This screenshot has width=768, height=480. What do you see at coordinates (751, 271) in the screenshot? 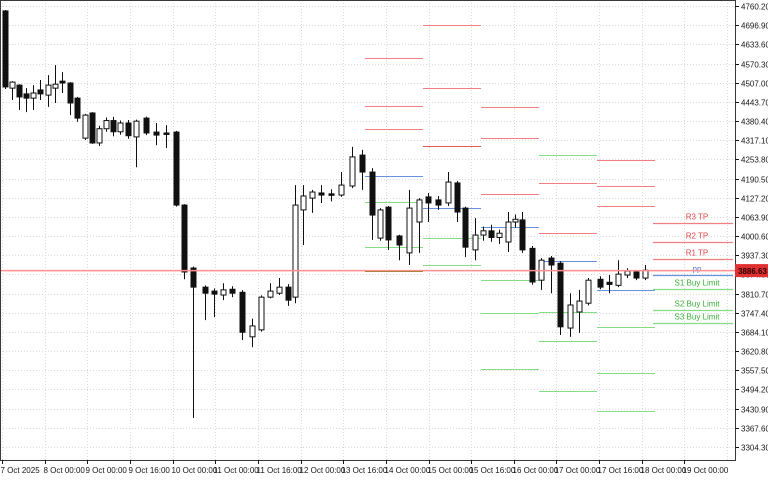
I see `current-price-tag: 3886.63` at bounding box center [751, 271].